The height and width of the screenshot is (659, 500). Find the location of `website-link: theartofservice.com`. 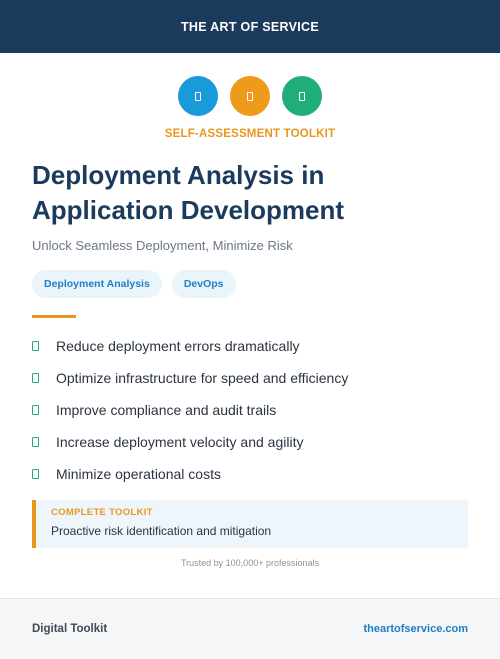

website-link: theartofservice.com is located at coordinates (415, 629).